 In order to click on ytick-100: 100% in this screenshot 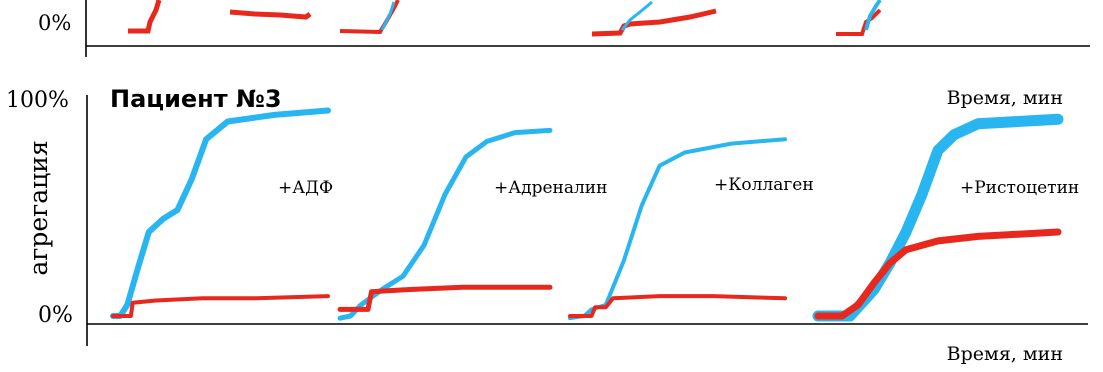, I will do `click(37, 100)`.